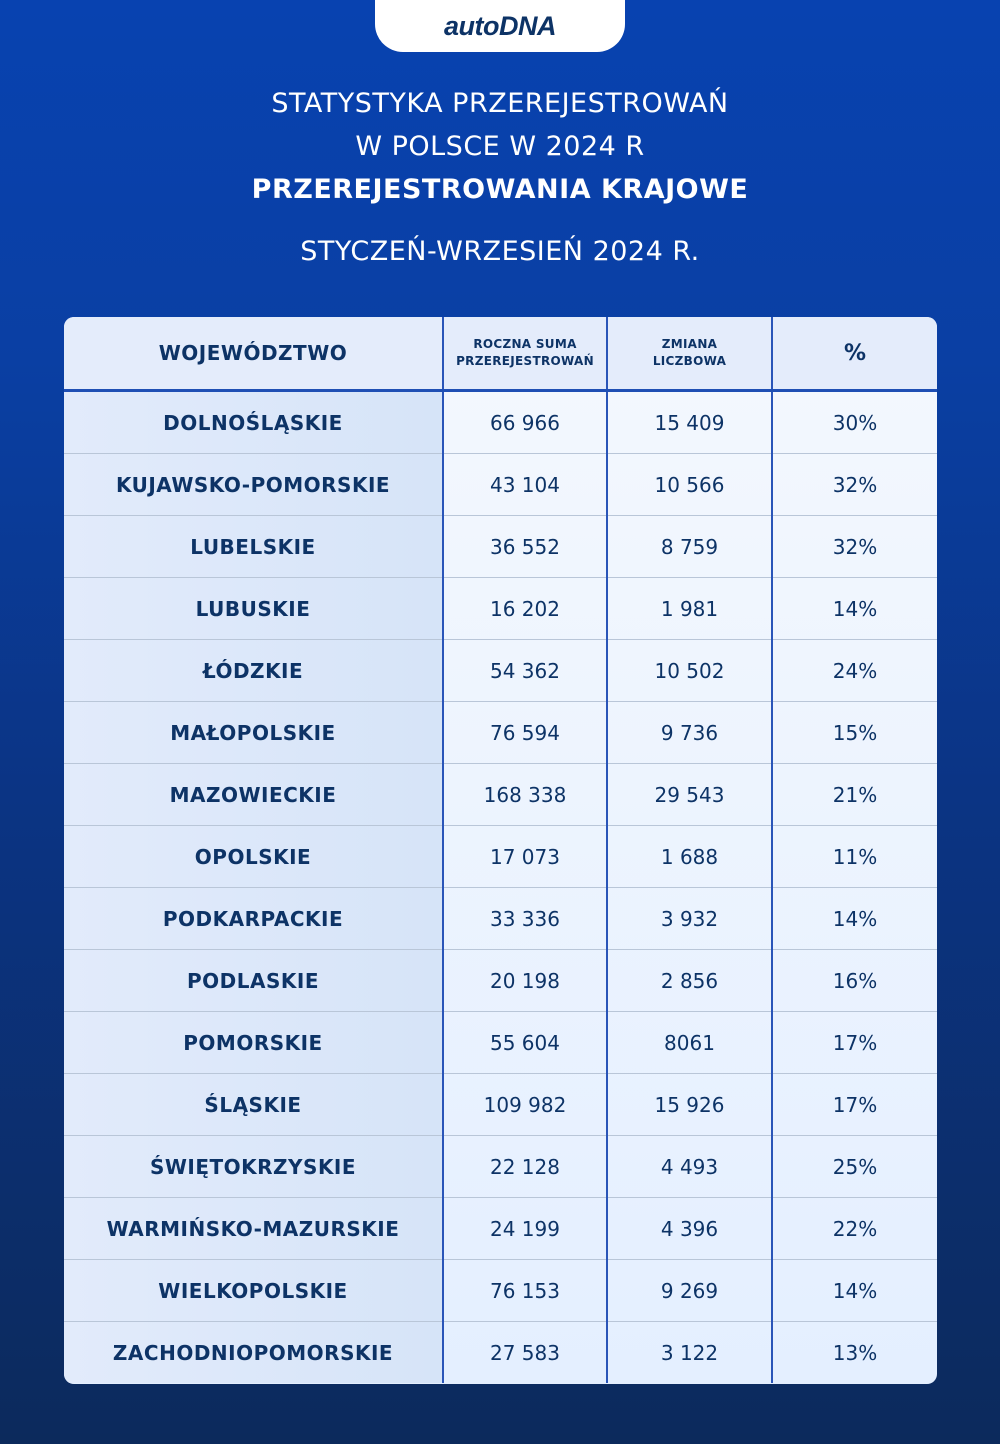  What do you see at coordinates (524, 1352) in the screenshot?
I see `annual-sum-cell: 27 583` at bounding box center [524, 1352].